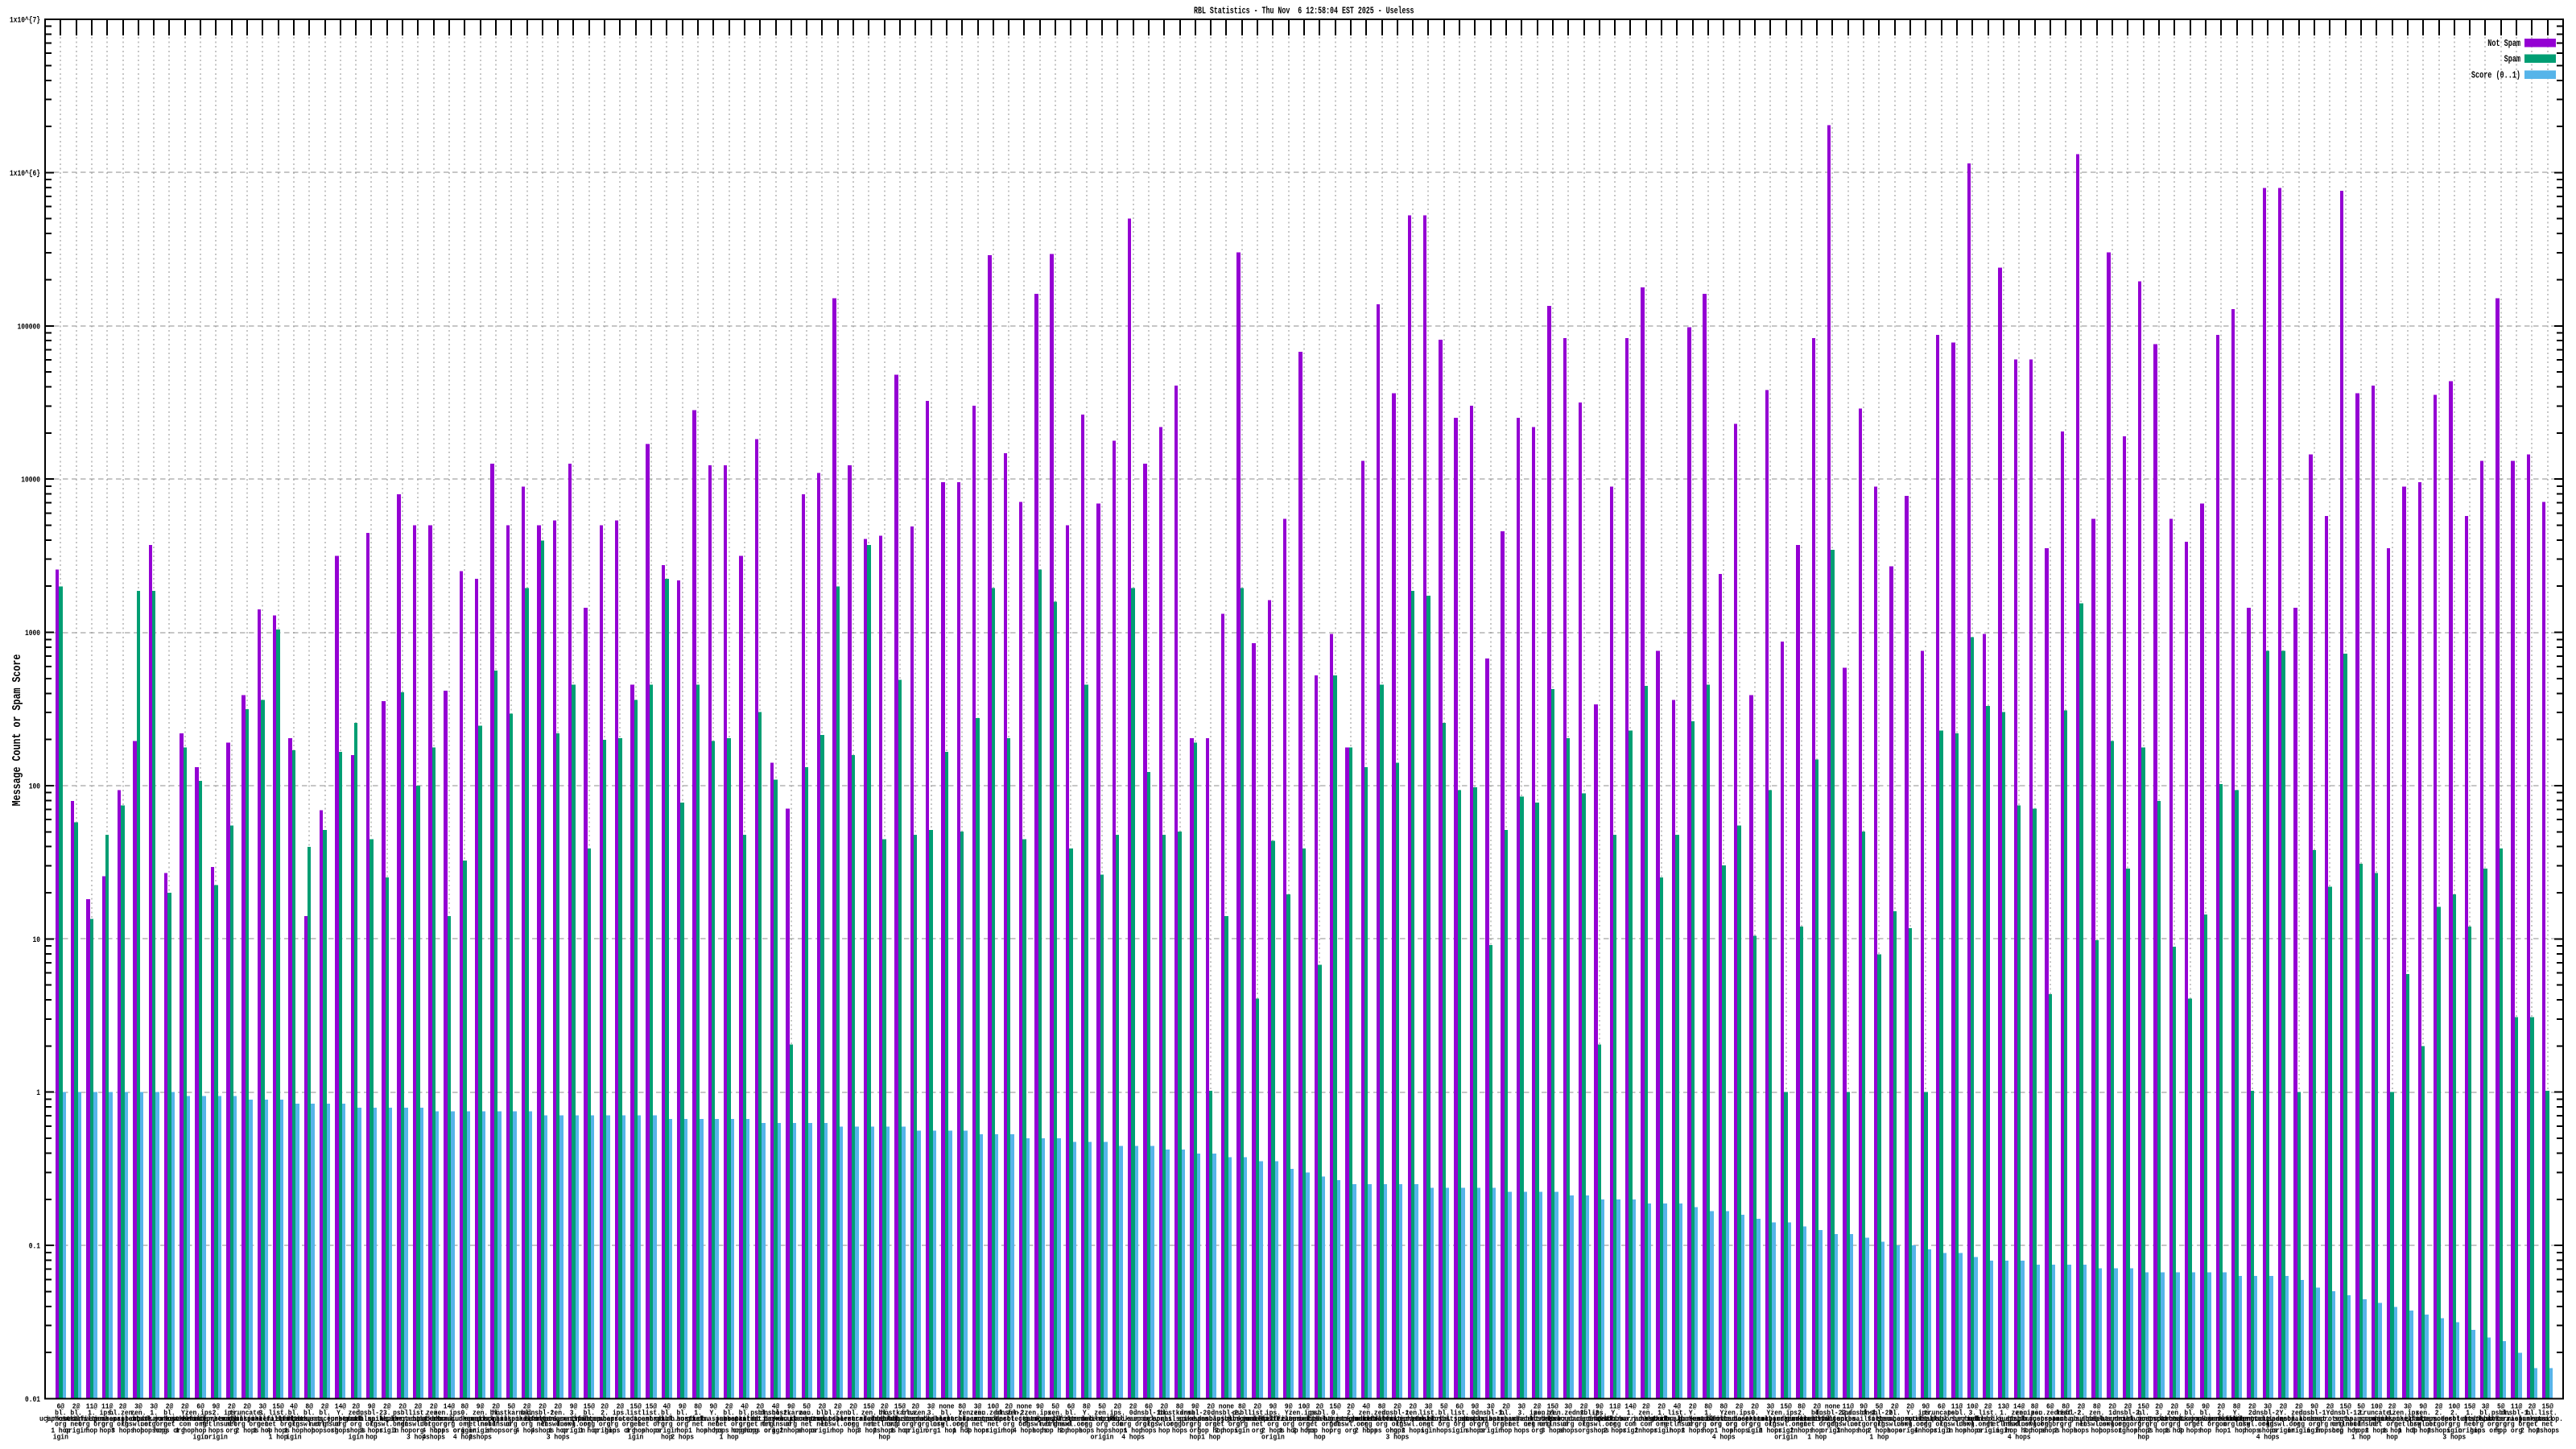 The image size is (2576, 1449). I want to click on svg-text: 1., so click(154, 1413).